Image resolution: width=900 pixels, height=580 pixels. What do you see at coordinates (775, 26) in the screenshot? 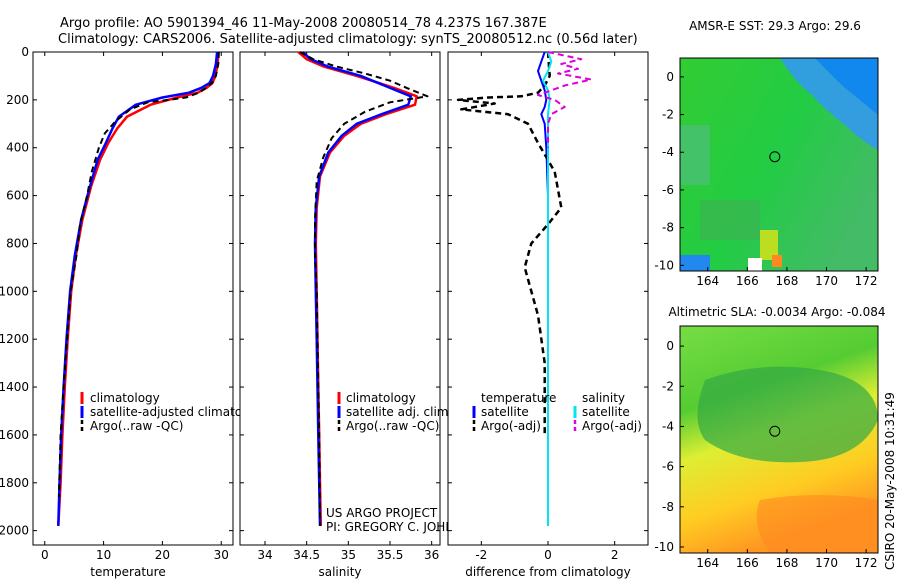
I see `sst-map-title: AMSR-E SST: 29.3 Argo: 29.6` at bounding box center [775, 26].